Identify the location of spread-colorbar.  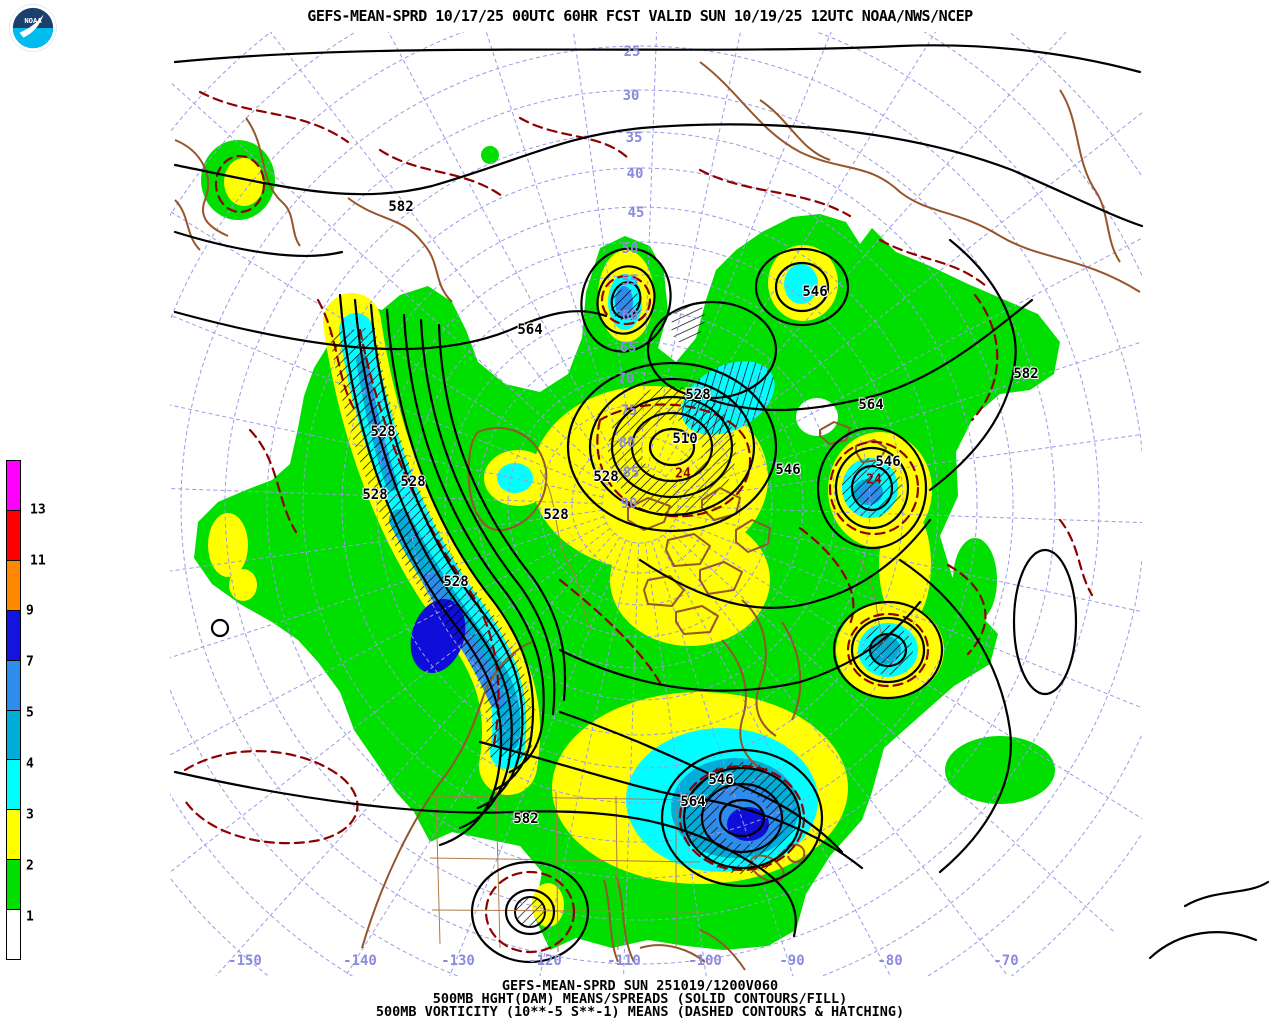
(13, 710).